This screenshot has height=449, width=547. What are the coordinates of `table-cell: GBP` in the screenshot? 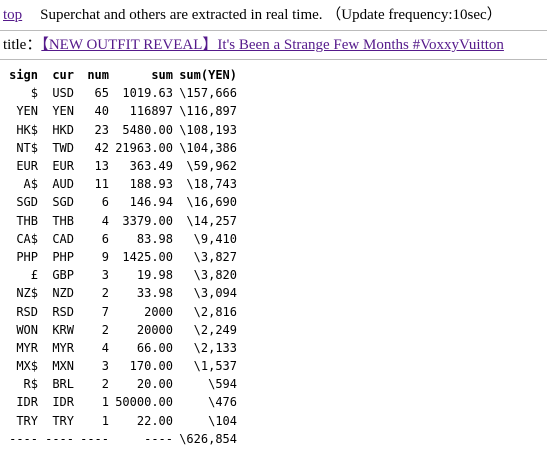 It's located at (63, 275).